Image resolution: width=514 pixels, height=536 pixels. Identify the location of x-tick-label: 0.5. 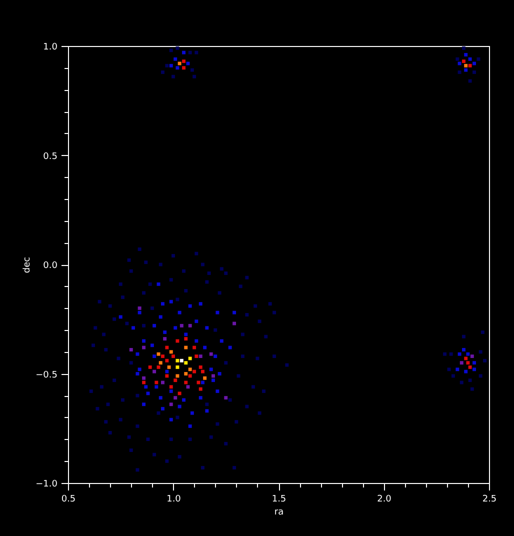
(68, 499).